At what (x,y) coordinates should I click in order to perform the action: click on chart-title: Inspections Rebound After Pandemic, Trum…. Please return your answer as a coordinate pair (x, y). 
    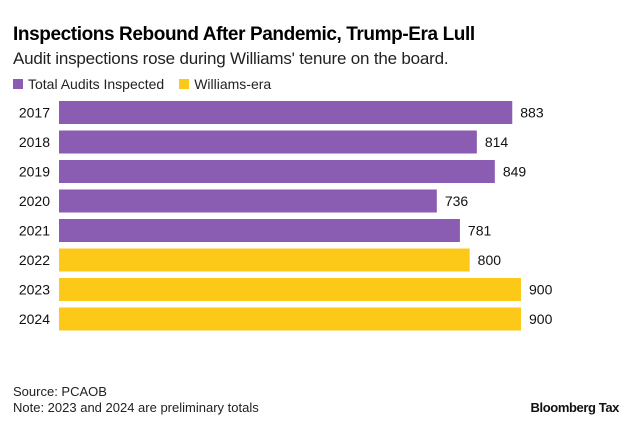
    Looking at the image, I should click on (244, 34).